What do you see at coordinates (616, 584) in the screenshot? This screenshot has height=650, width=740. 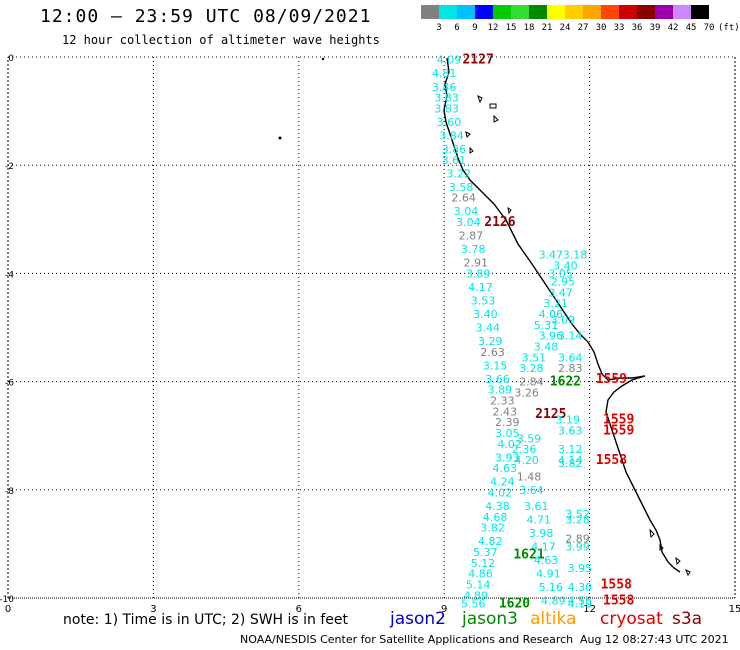 I see `pass-time-label: 1558` at bounding box center [616, 584].